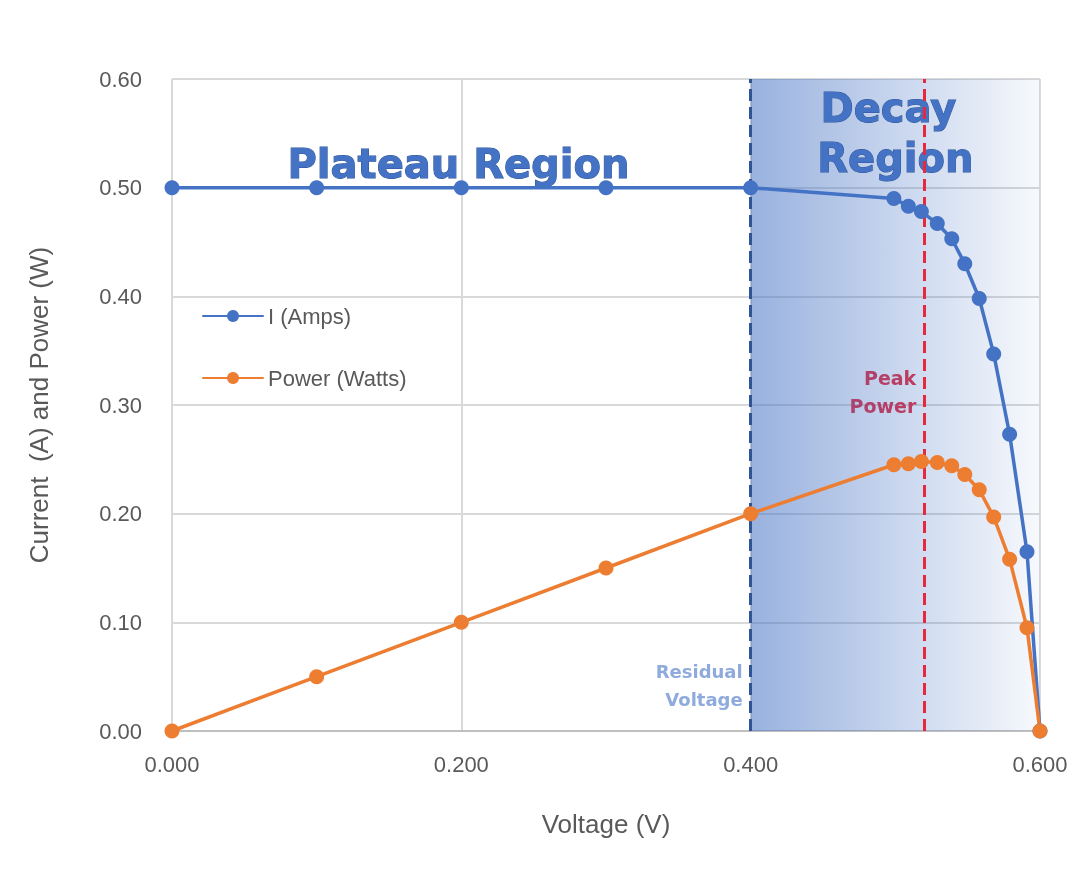  Describe the element at coordinates (337, 378) in the screenshot. I see `legend-label: Power (Watts)` at that location.